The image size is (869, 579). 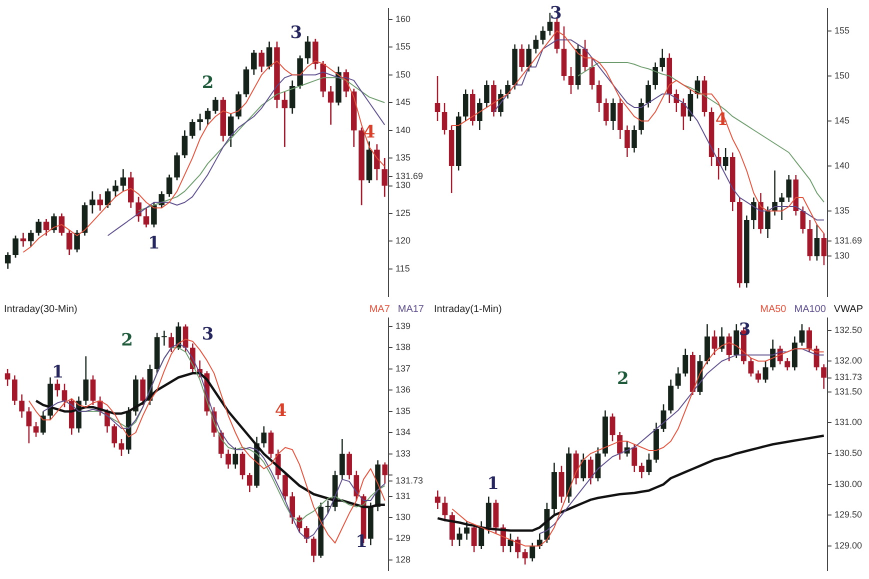 I want to click on y-tick-label: 139, so click(x=403, y=325).